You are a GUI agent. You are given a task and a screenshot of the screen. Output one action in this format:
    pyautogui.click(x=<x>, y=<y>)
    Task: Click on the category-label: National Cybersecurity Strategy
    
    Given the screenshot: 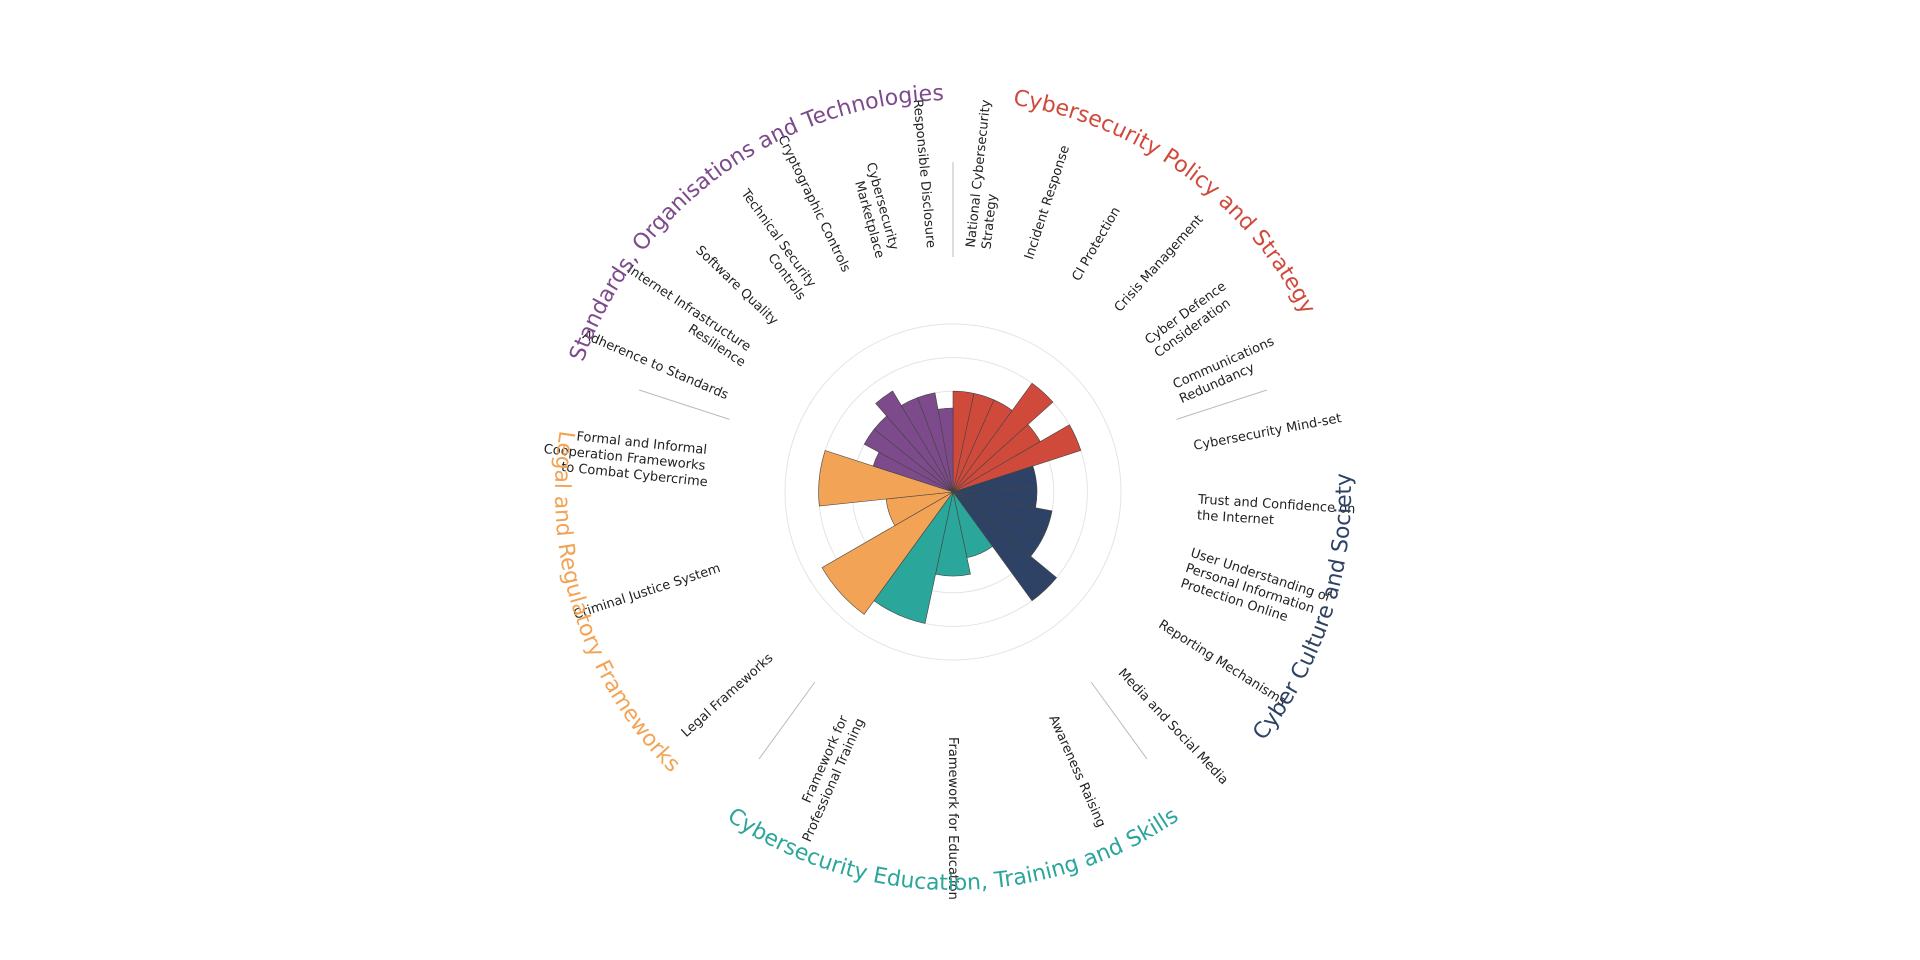 What is the action you would take?
    pyautogui.click(x=987, y=172)
    